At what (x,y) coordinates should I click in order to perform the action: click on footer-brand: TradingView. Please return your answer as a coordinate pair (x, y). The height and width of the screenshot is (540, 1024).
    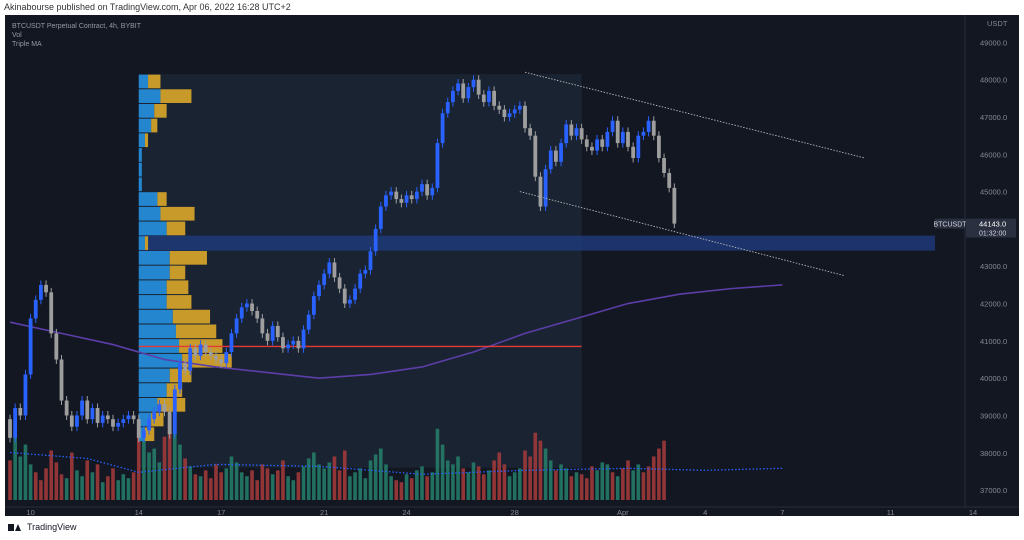
    Looking at the image, I should click on (52, 527).